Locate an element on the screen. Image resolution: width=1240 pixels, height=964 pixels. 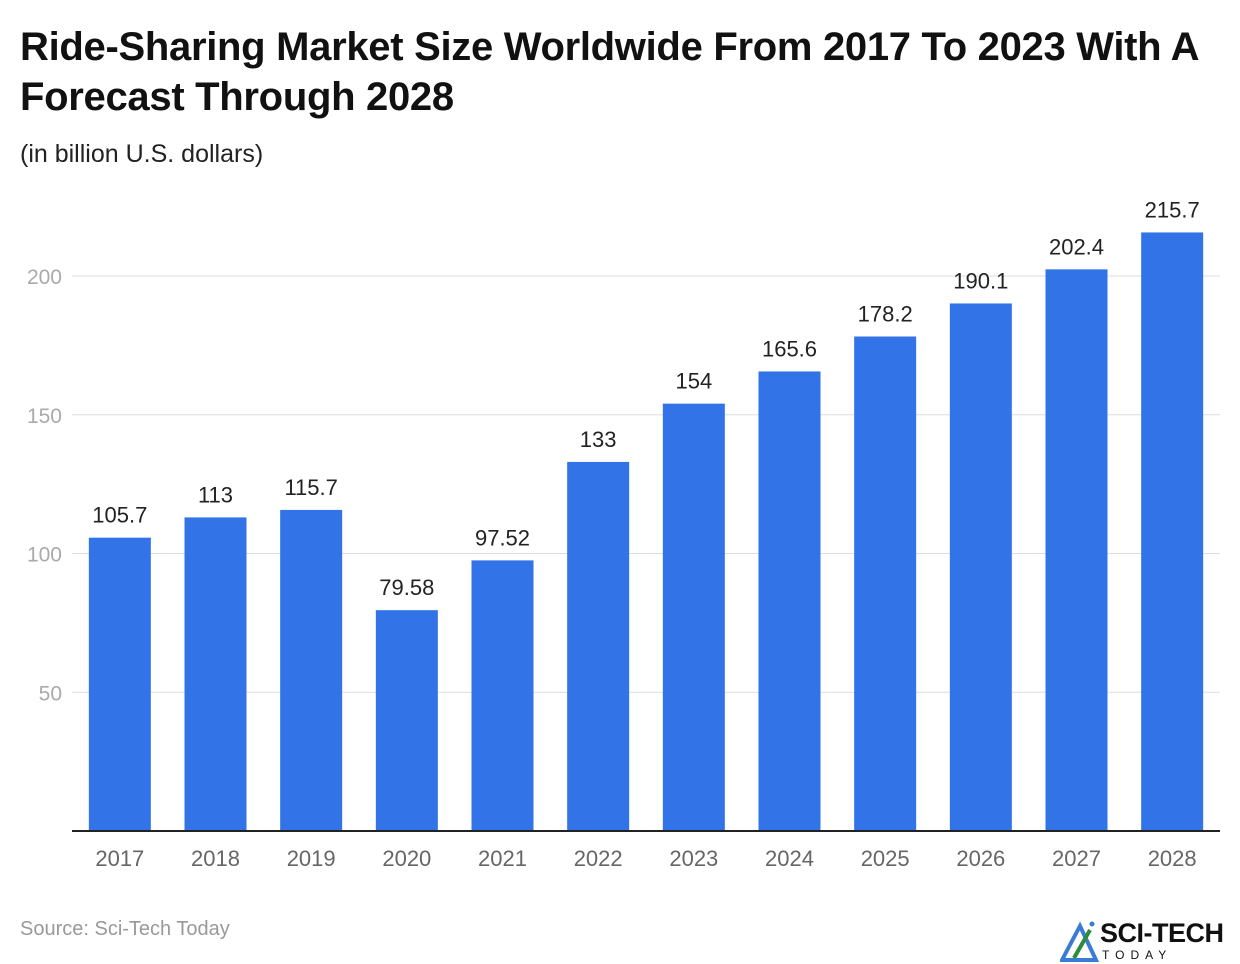
data-label: 79.58 is located at coordinates (406, 587).